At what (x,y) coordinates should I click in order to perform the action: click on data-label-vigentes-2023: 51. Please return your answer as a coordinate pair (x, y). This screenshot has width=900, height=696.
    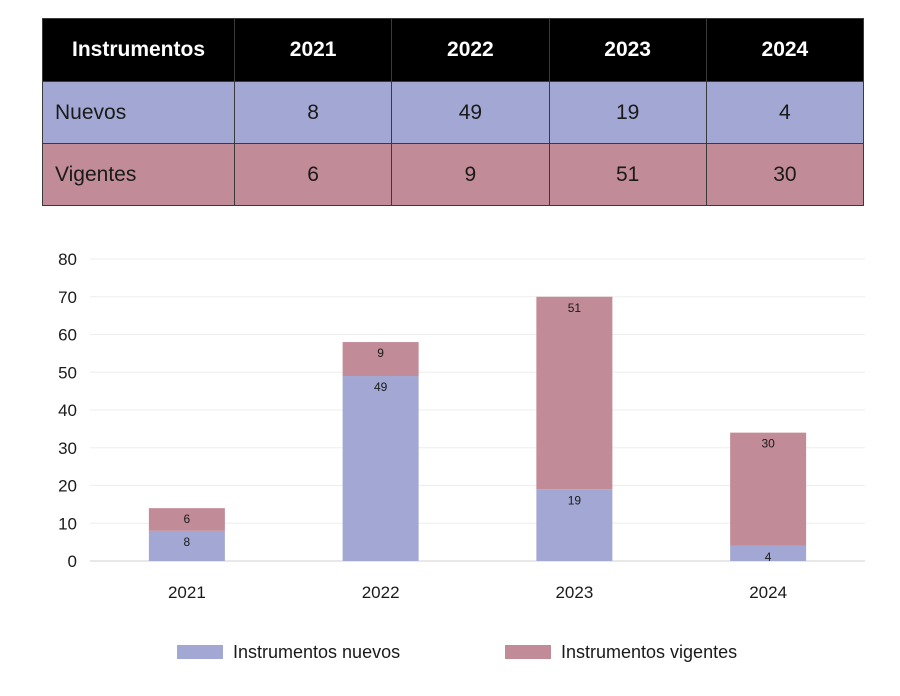
    Looking at the image, I should click on (575, 308).